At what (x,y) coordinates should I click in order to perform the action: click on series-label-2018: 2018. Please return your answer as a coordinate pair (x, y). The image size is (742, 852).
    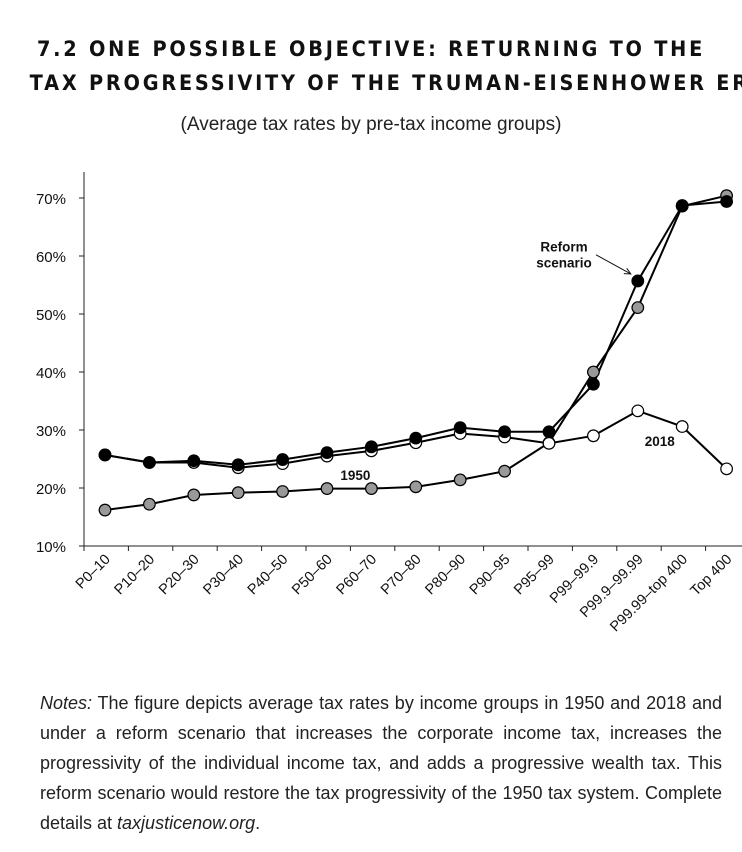
    Looking at the image, I should click on (660, 441).